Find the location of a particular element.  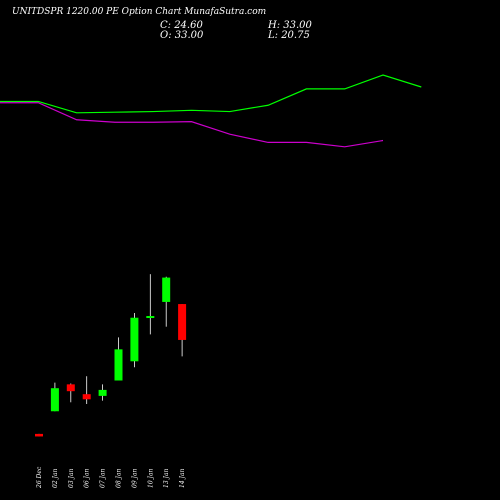

x-tick-label: 06 Jan is located at coordinates (87, 478).